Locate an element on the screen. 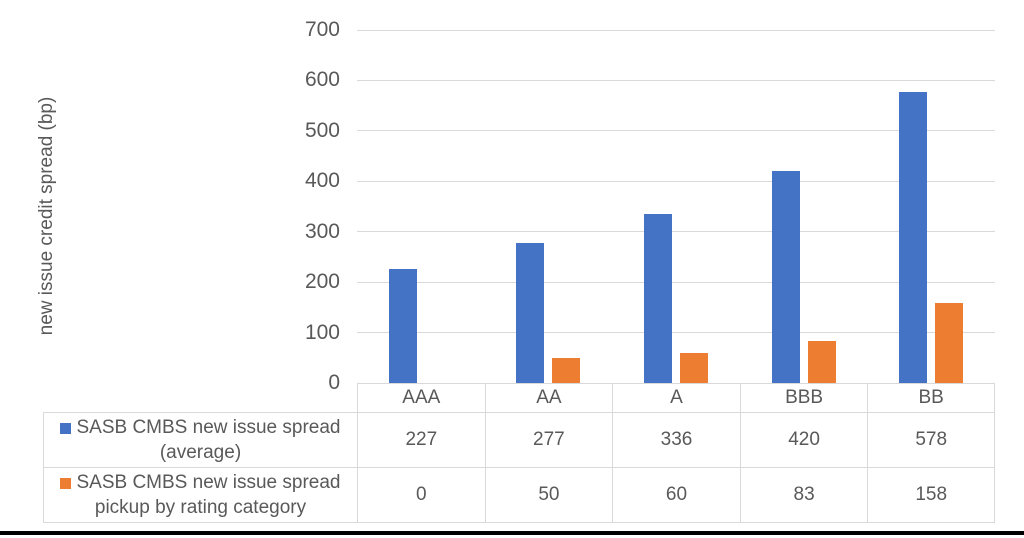  y-tick-label-500: 500 is located at coordinates (322, 130).